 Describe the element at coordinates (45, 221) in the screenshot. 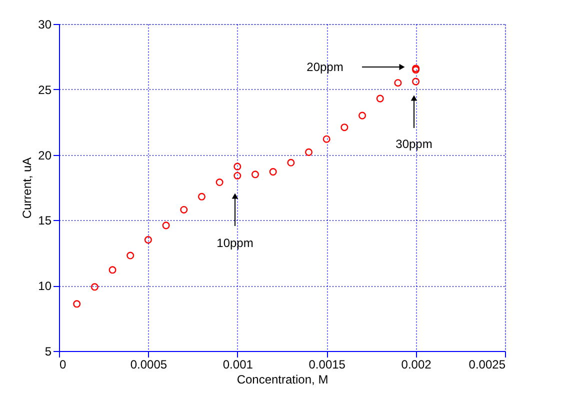

I see `y-tick-label: 15` at that location.